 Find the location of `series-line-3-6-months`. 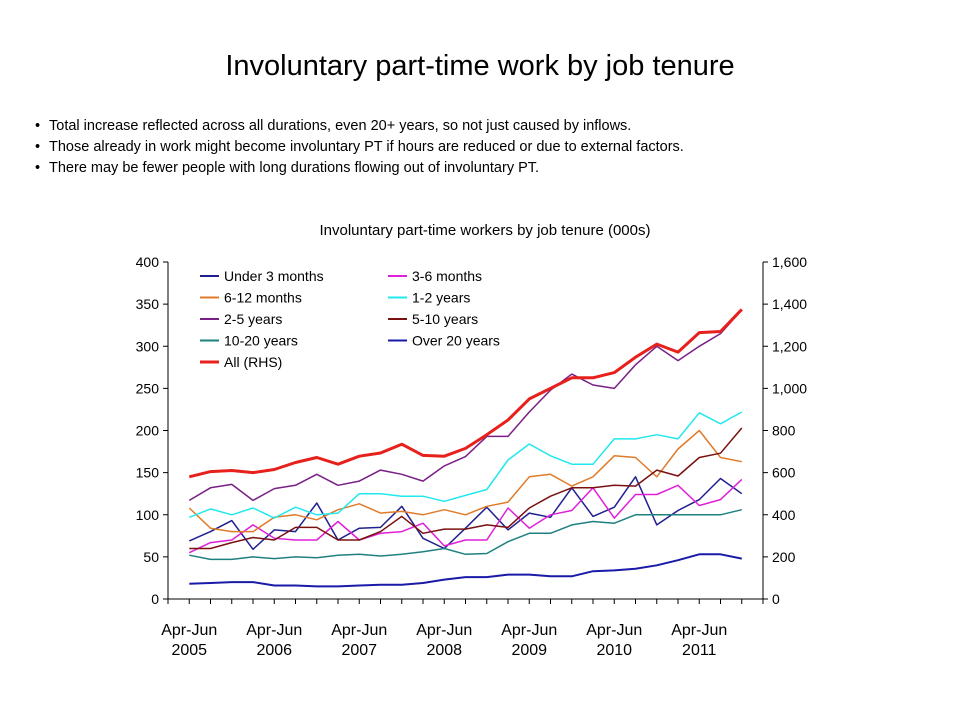

series-line-3-6-months is located at coordinates (465, 516).